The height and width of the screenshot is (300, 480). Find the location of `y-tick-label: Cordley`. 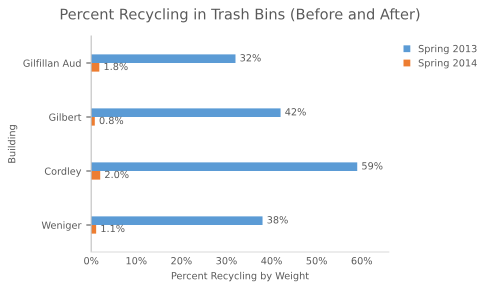

y-tick-label: Cordley is located at coordinates (63, 172).